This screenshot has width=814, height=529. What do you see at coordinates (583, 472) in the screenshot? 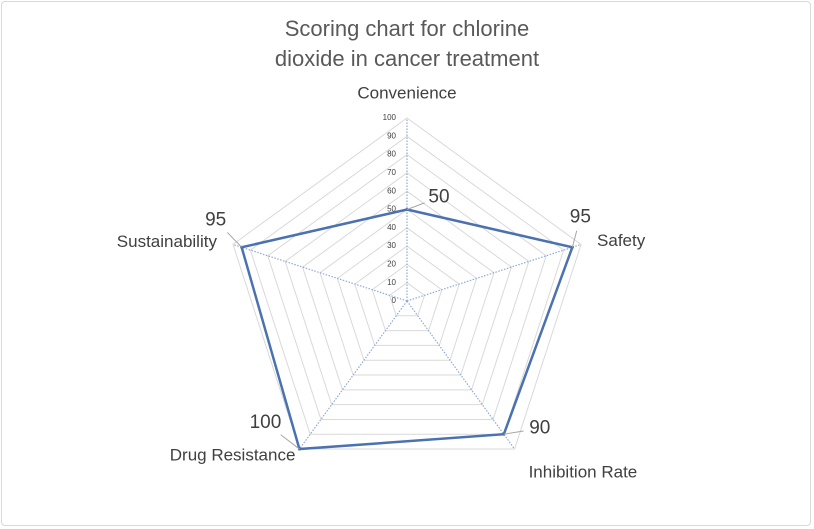
I see `category-label: Inhibition Rate` at bounding box center [583, 472].